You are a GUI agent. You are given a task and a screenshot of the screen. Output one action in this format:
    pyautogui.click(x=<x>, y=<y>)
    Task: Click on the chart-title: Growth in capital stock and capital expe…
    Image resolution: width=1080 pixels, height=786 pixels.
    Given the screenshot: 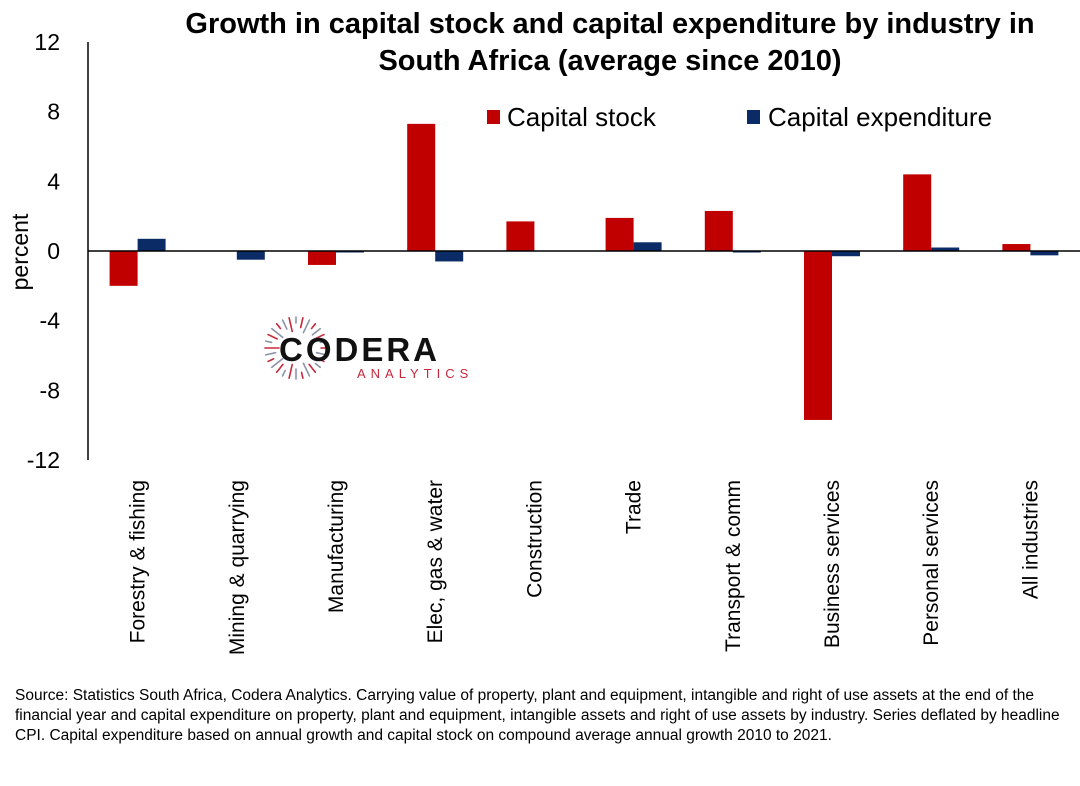 What is the action you would take?
    pyautogui.click(x=609, y=42)
    